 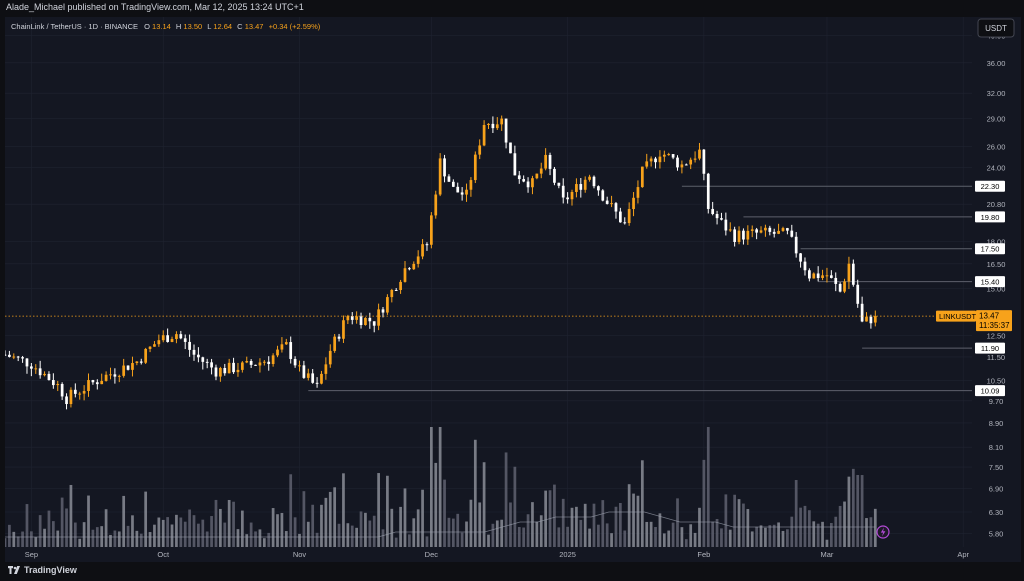 What do you see at coordinates (990, 249) in the screenshot?
I see `level-label-bg` at bounding box center [990, 249].